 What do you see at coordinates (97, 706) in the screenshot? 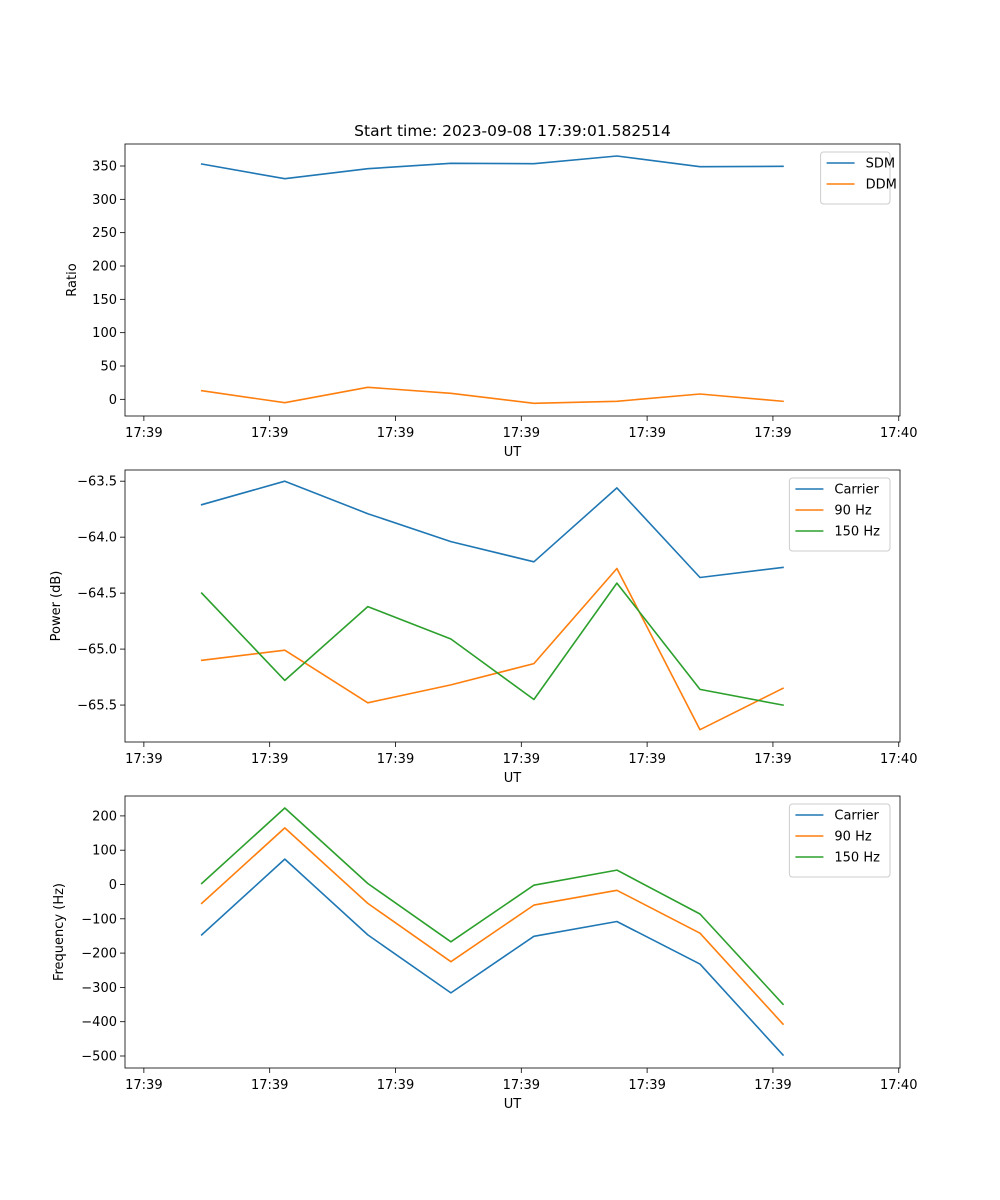
I see `y-tick-label: −65.5` at bounding box center [97, 706].